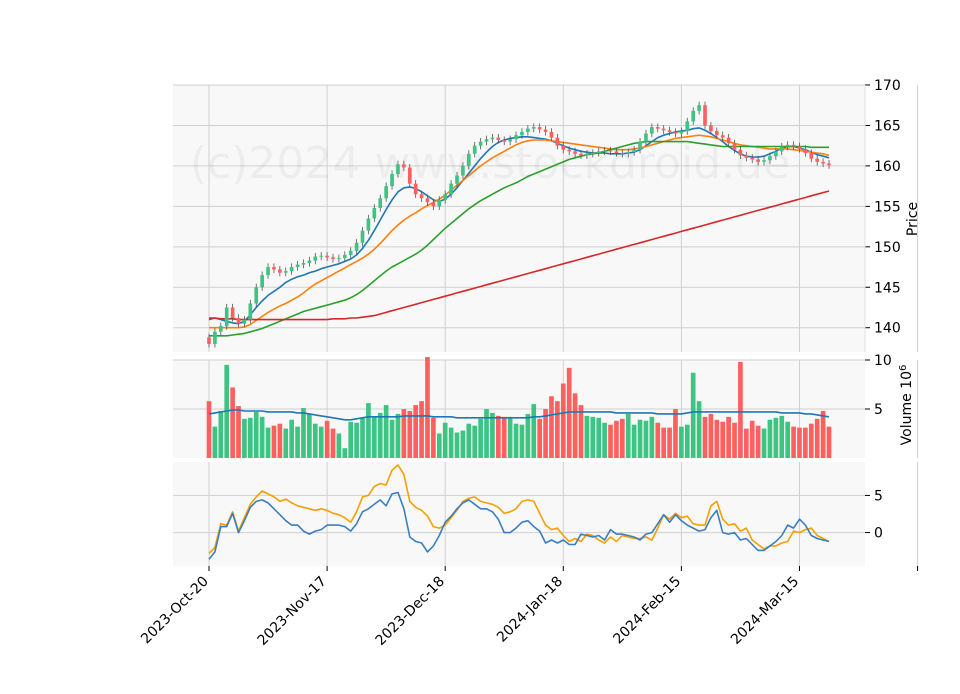  I want to click on volume-average-line, so click(519, 415).